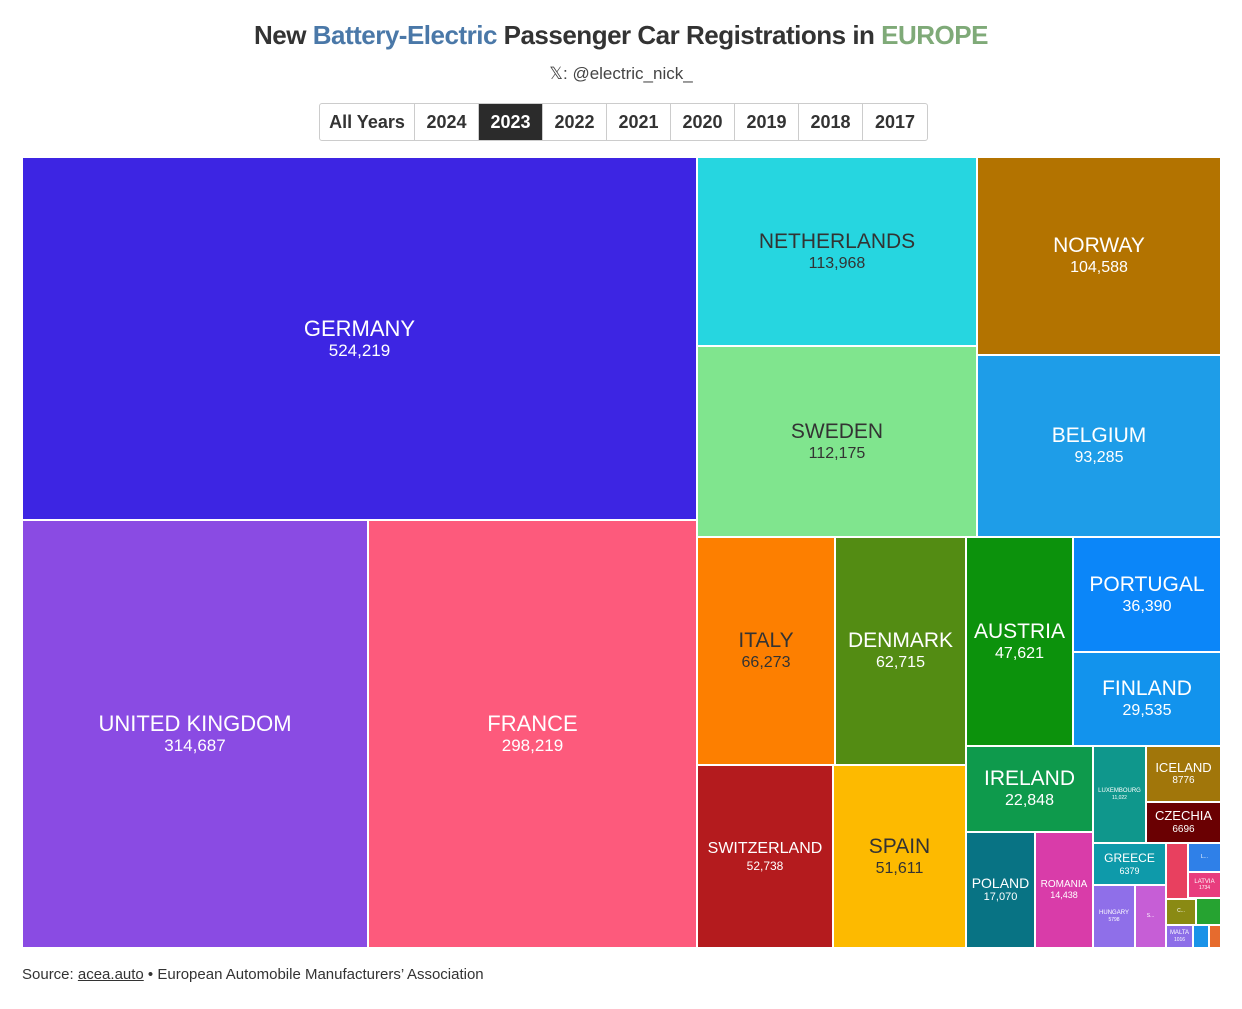 This screenshot has height=1009, width=1242. I want to click on tile-value: 6696, so click(1183, 829).